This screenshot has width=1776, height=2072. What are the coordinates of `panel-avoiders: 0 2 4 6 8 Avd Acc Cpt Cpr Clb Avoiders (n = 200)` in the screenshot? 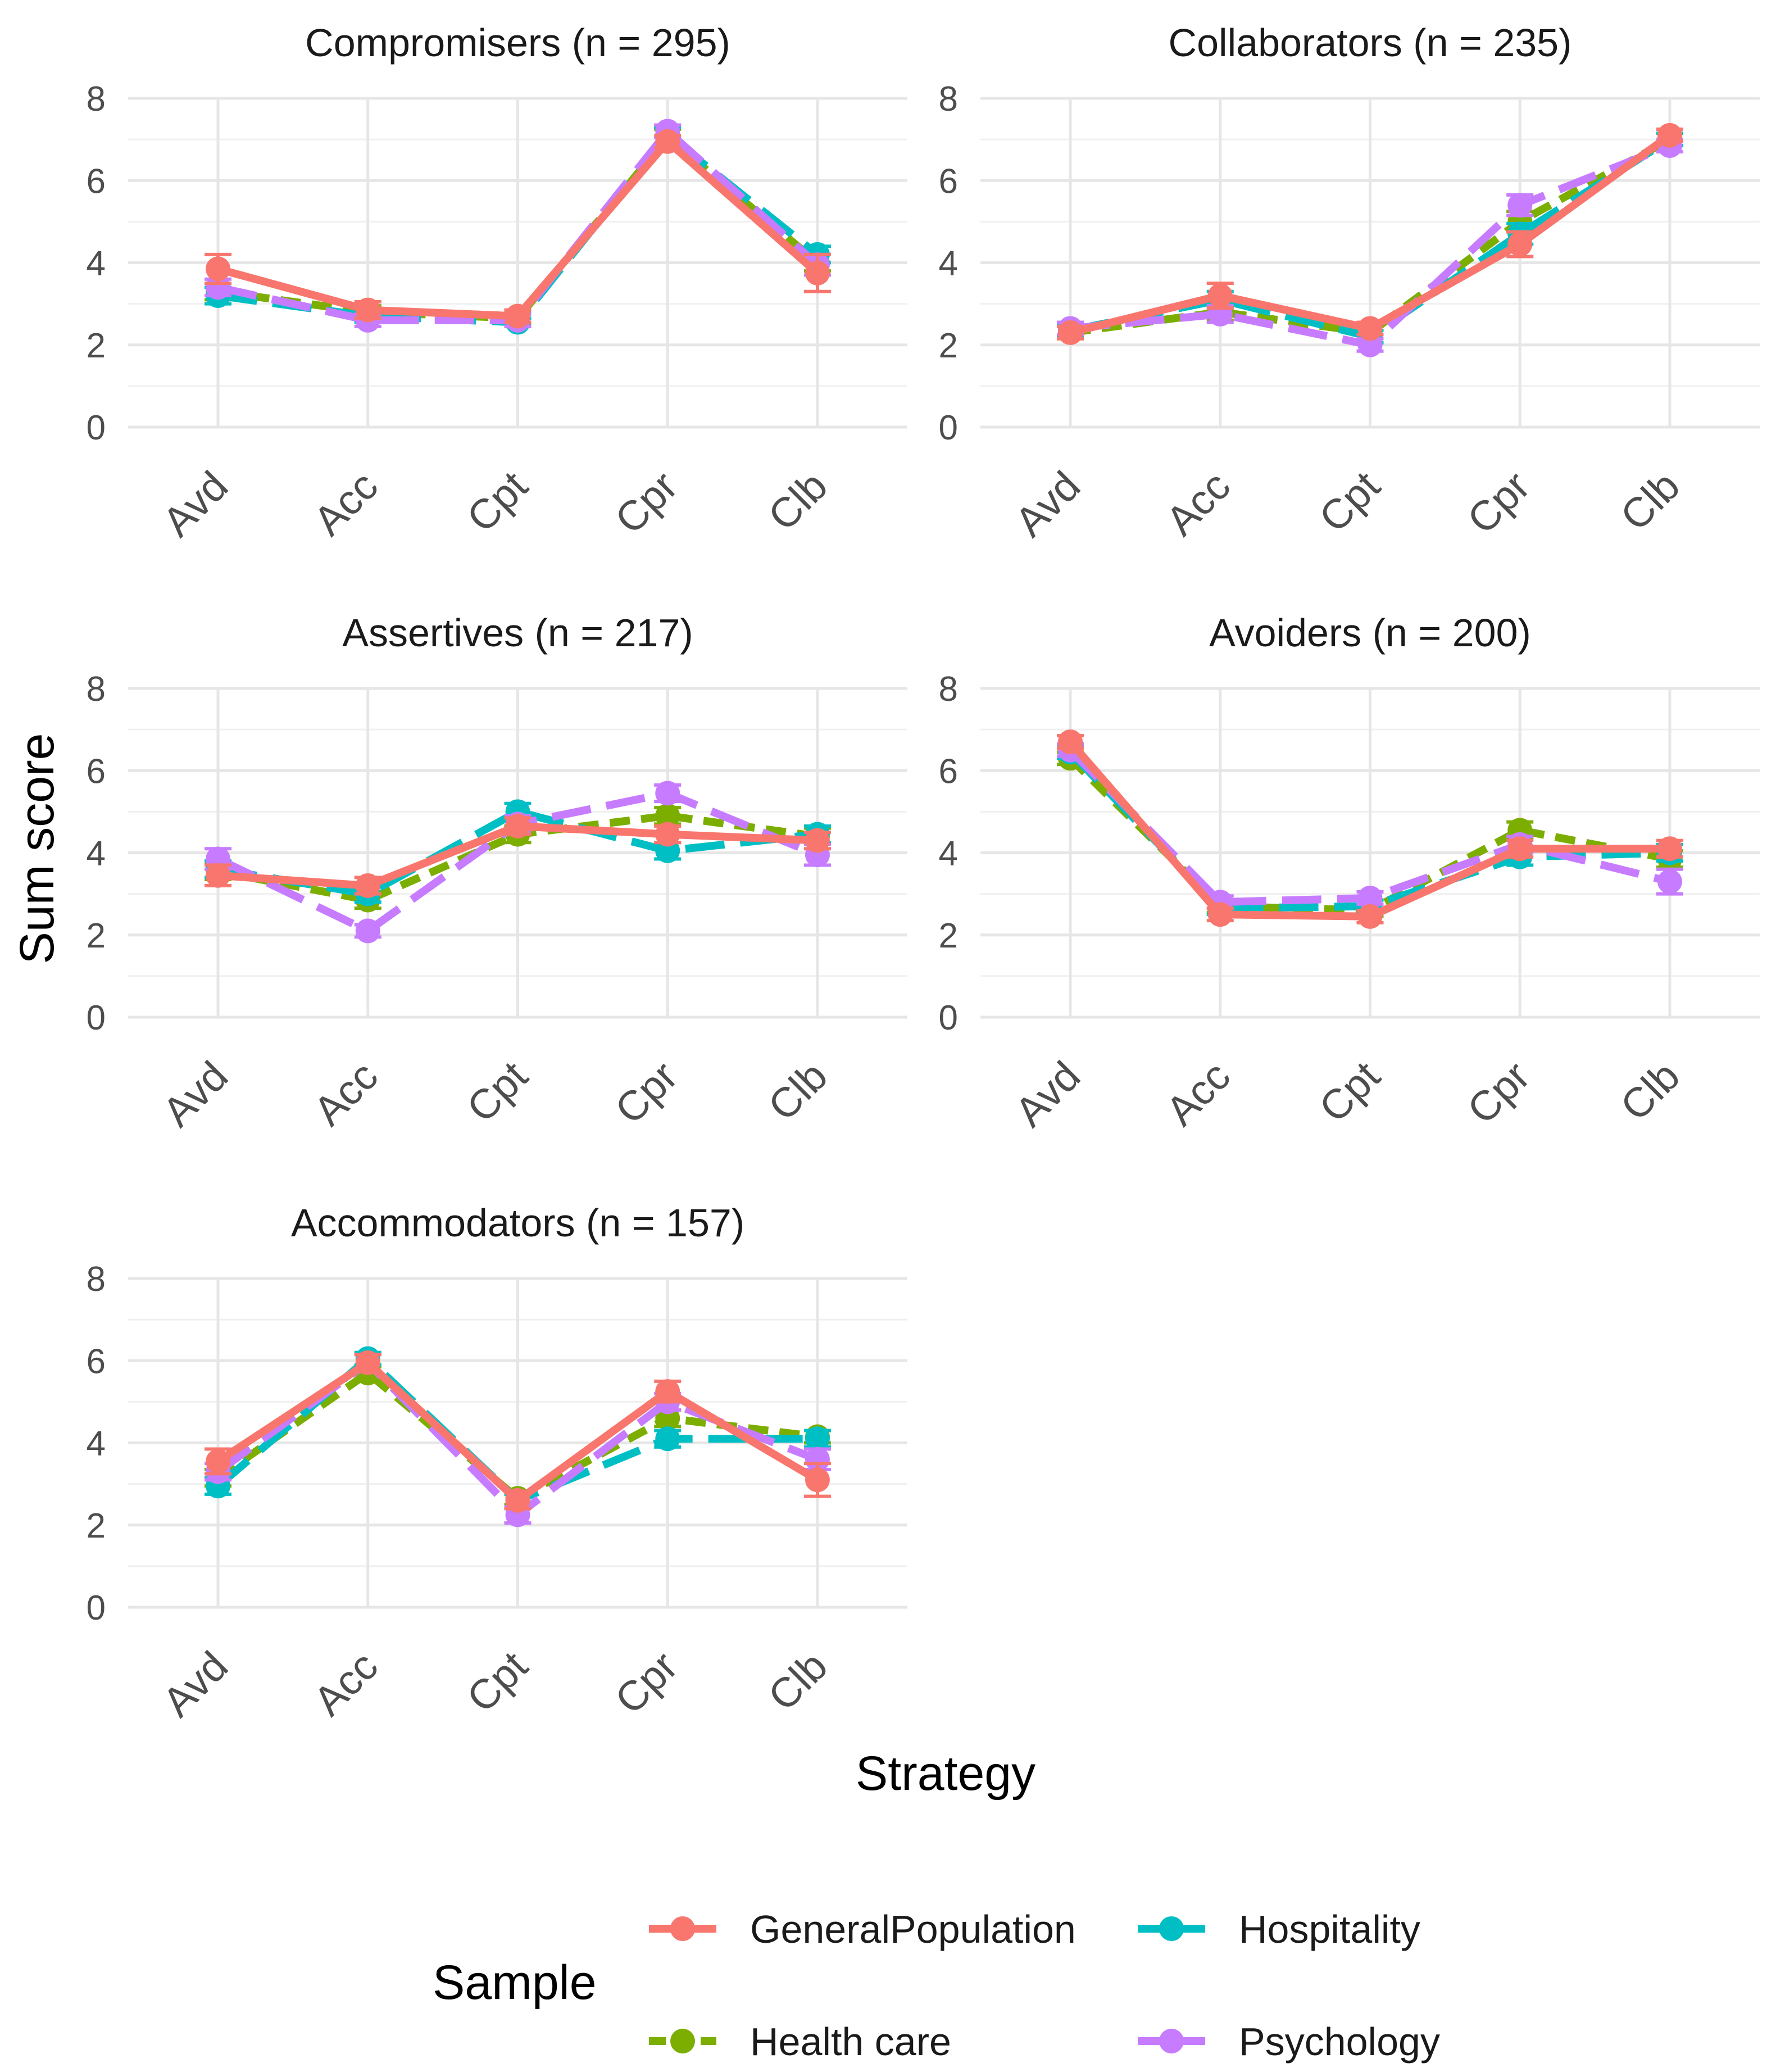 It's located at (1350, 873).